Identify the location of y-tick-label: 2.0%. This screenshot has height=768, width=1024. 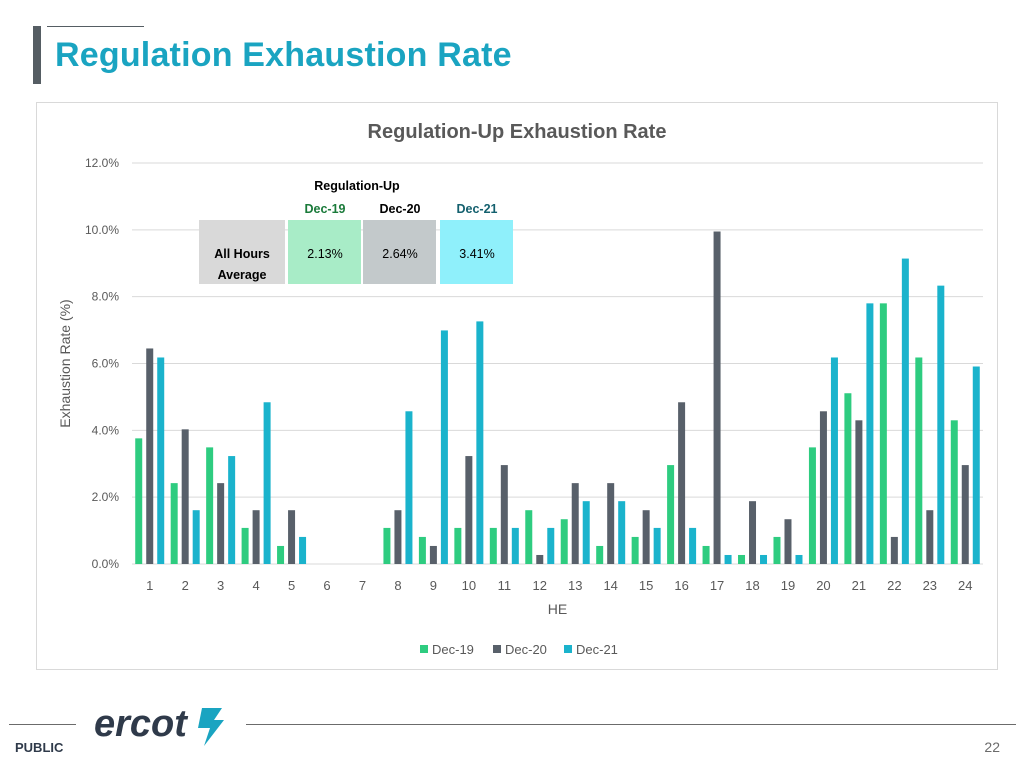
(106, 497).